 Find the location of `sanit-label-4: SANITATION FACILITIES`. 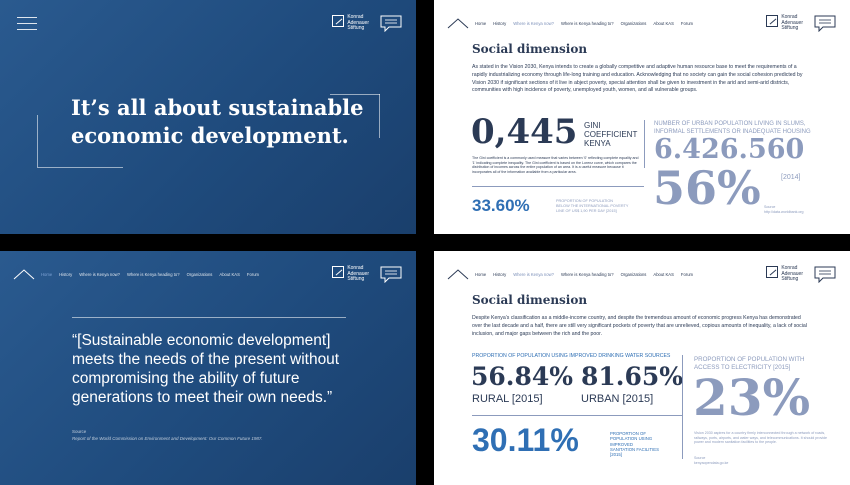

sanit-label-4: SANITATION FACILITIES is located at coordinates (635, 449).